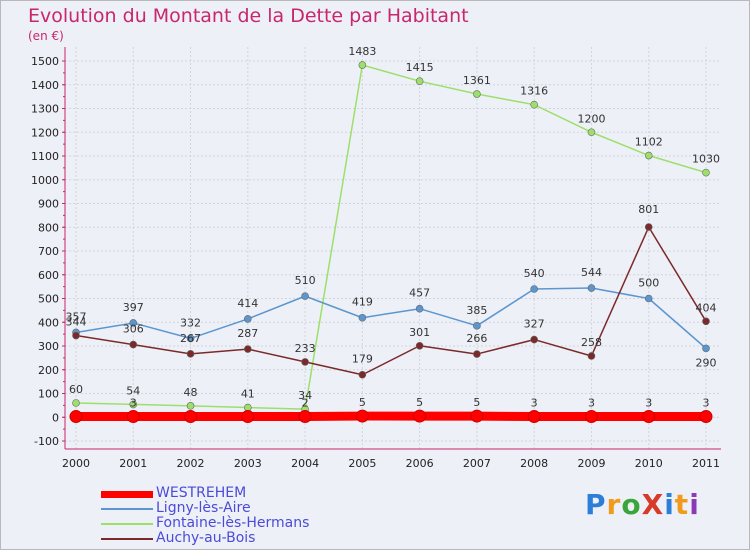  Describe the element at coordinates (48, 204) in the screenshot. I see `y-tick-label: 900` at that location.